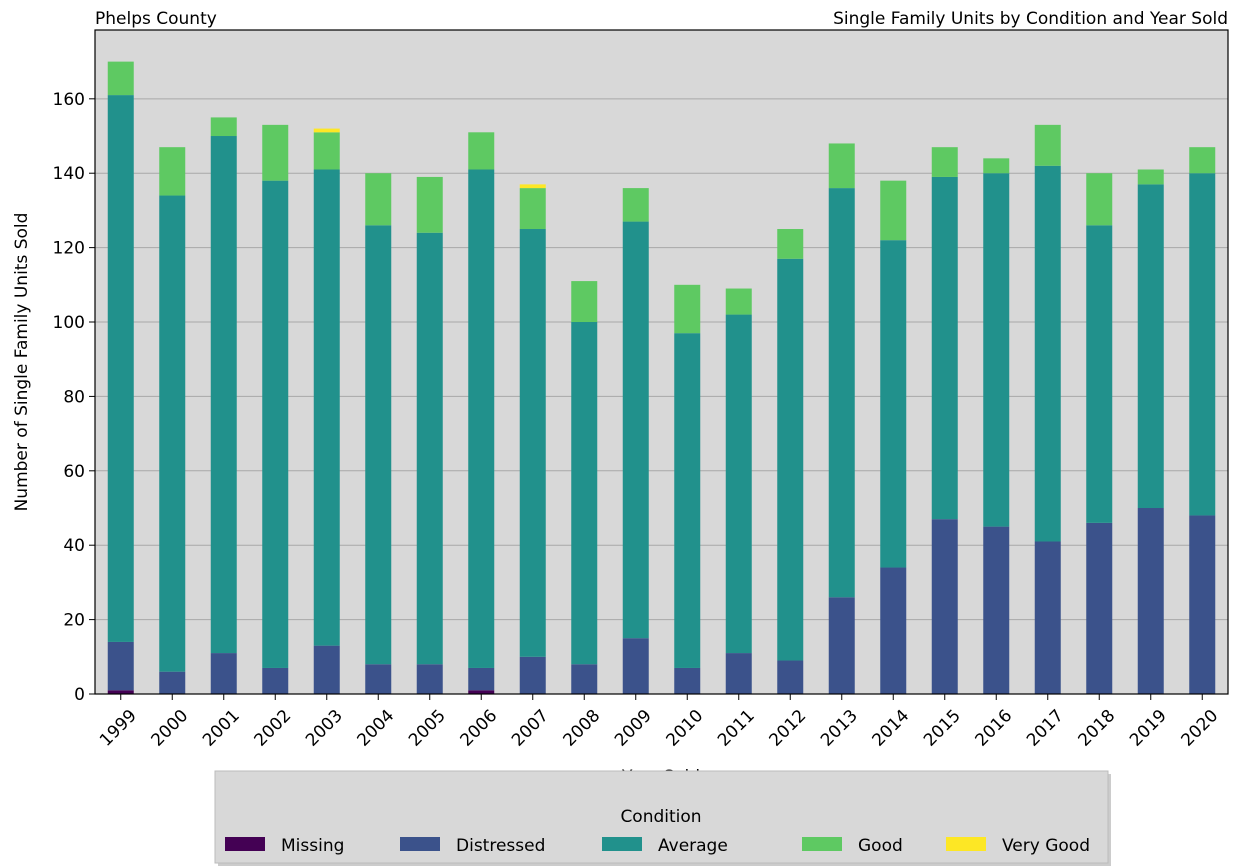 The image size is (1238, 867). Describe the element at coordinates (942, 728) in the screenshot. I see `x-tick-label: 2015` at that location.